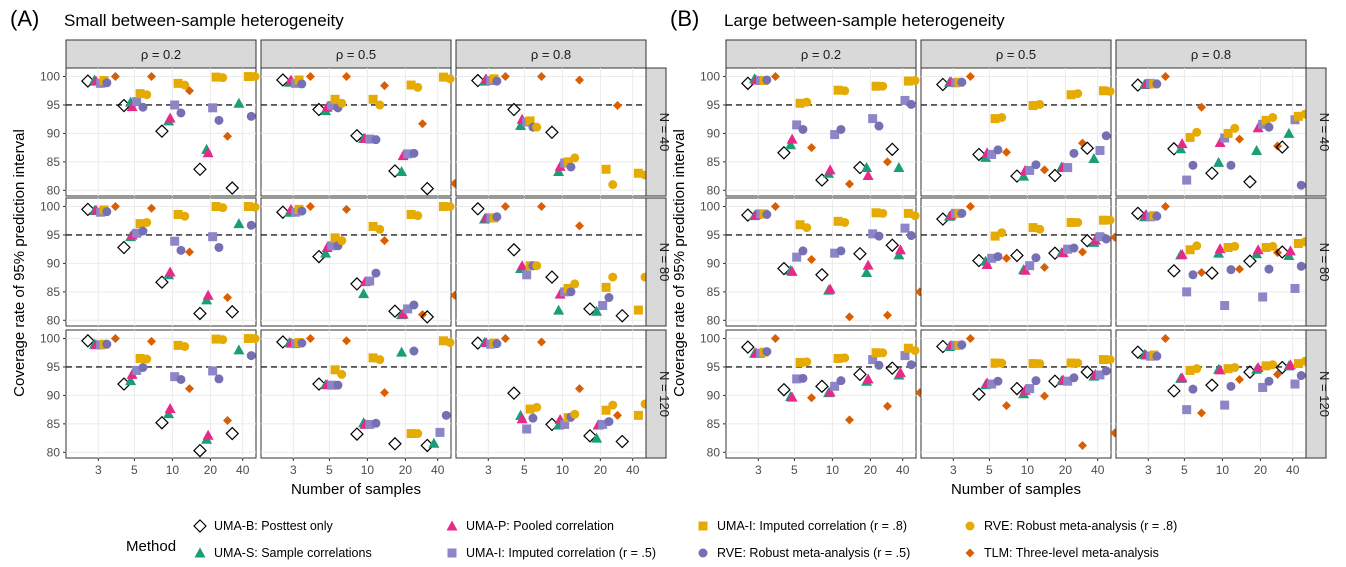 The height and width of the screenshot is (567, 1346). I want to click on y-axis-title: Coverage rate of 95% prediction interval, so click(19, 263).